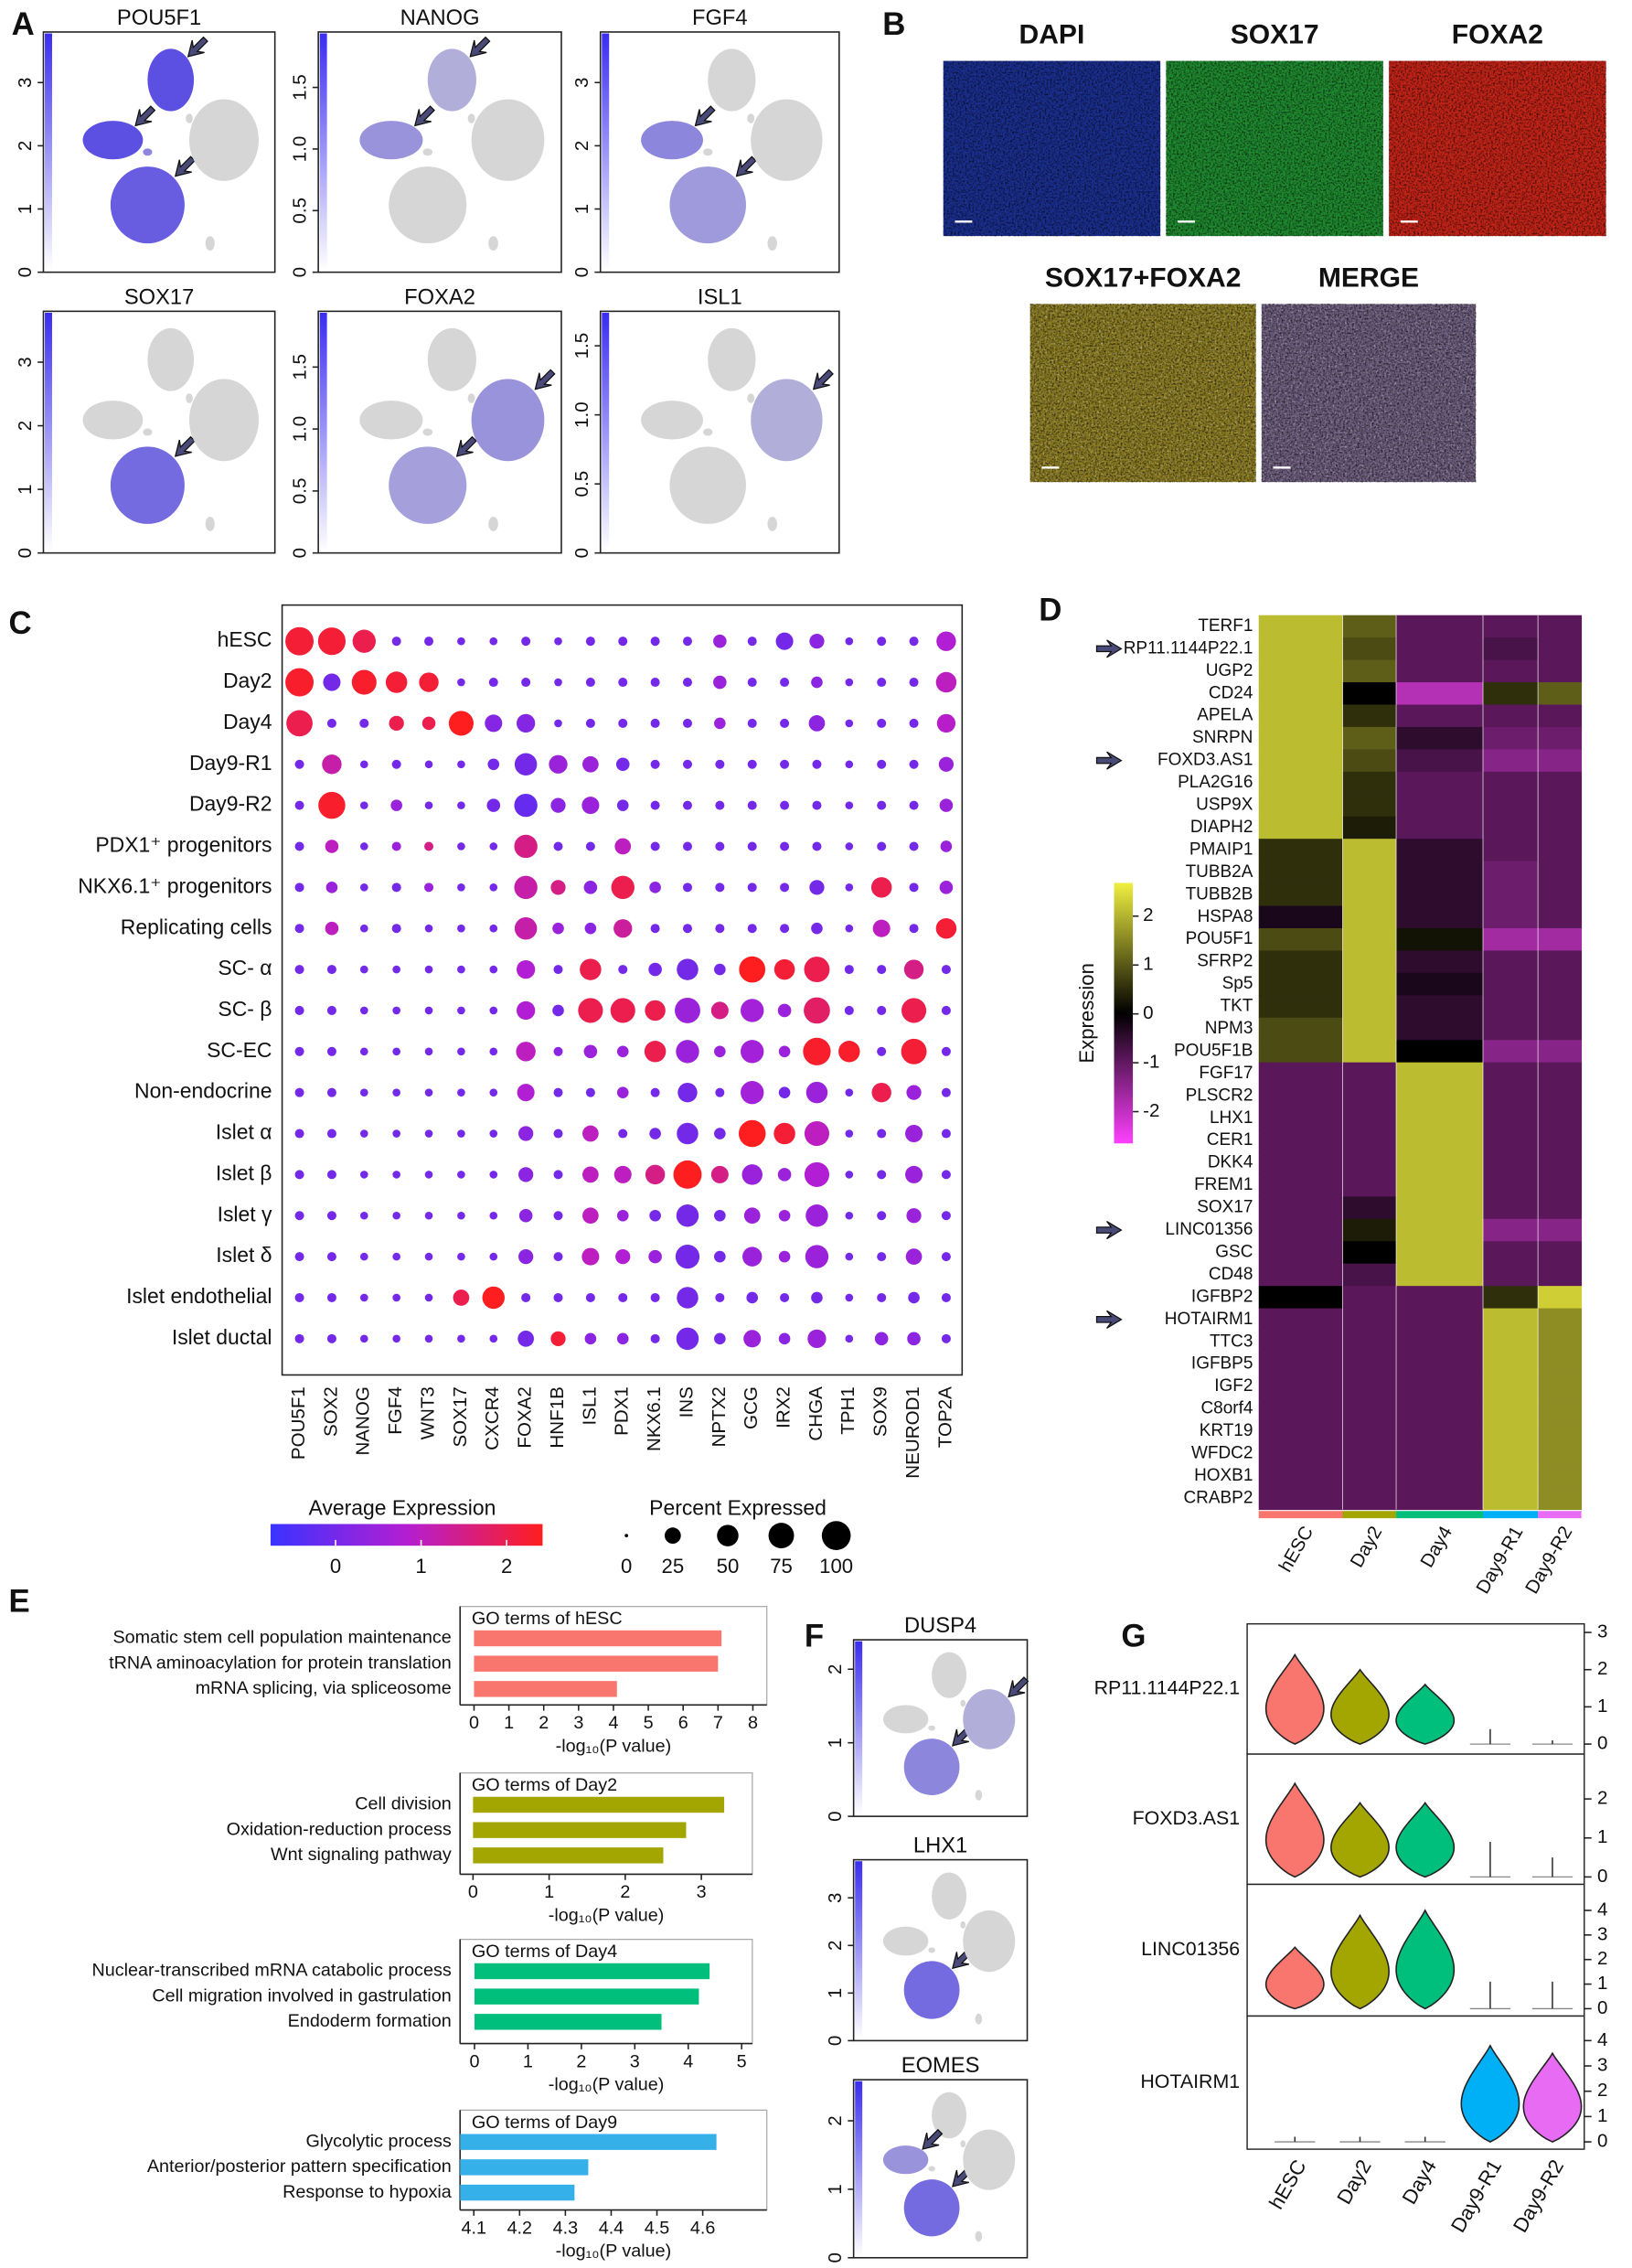  Describe the element at coordinates (199, 1296) in the screenshot. I see `y-tick-label: Islet endothelial` at that location.